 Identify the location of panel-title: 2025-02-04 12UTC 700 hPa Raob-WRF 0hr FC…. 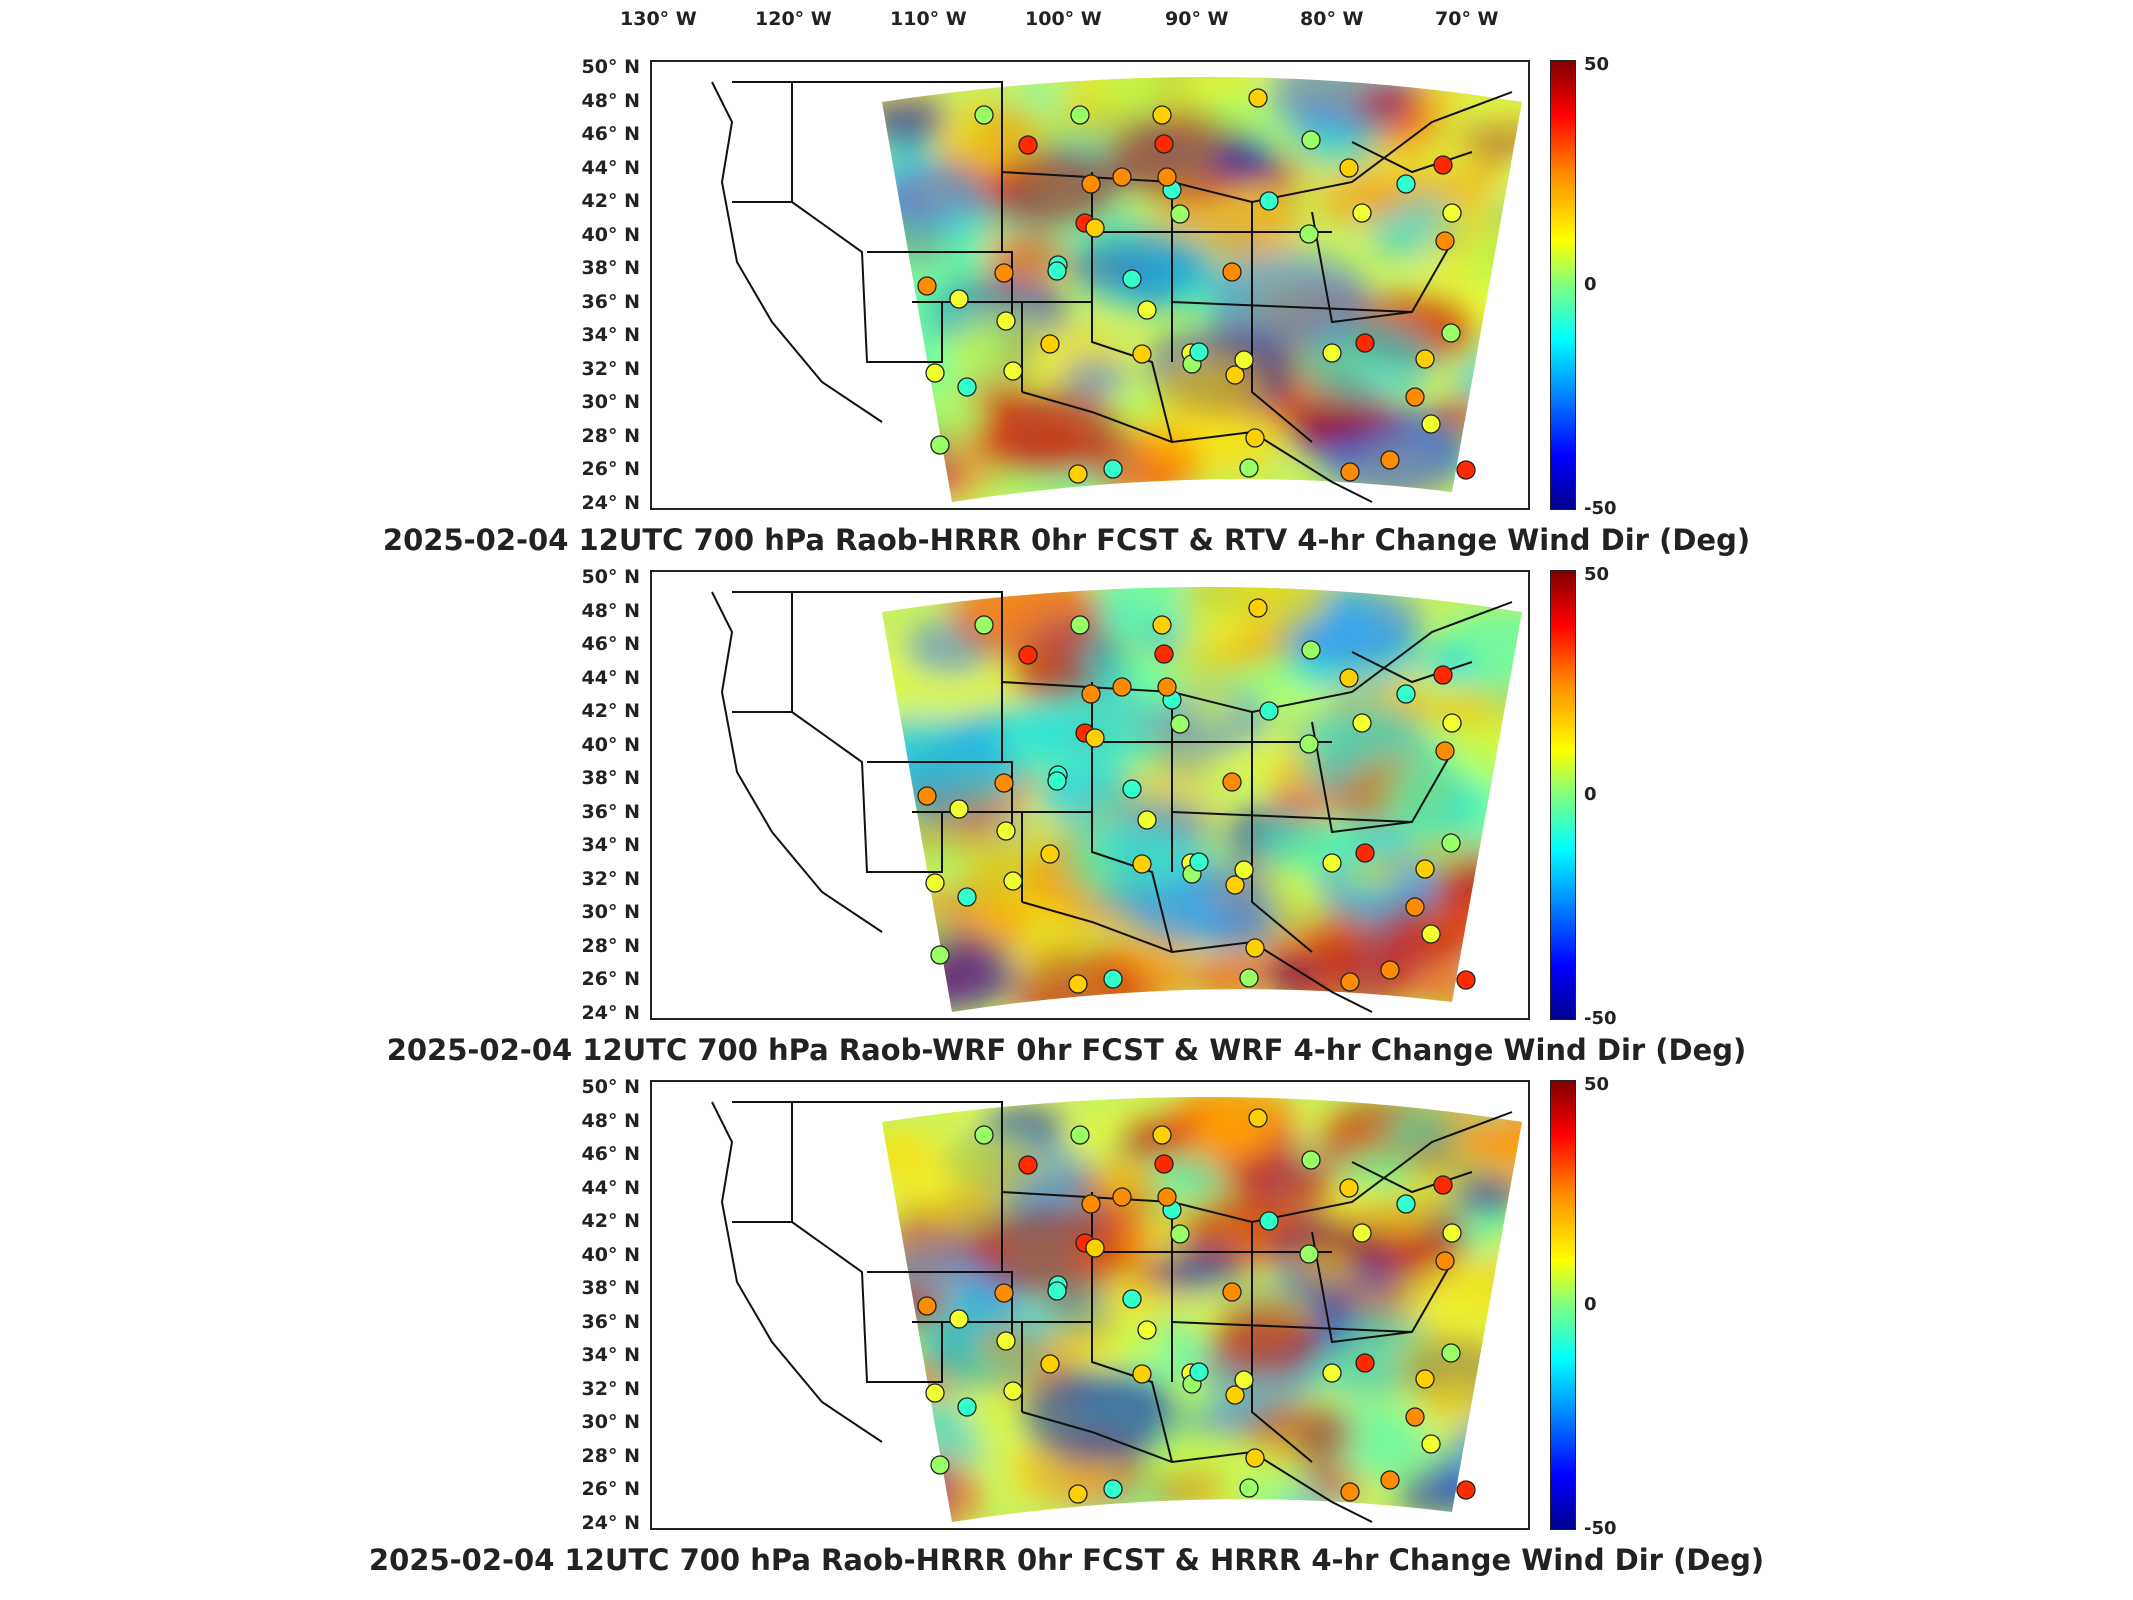
(1066, 1050).